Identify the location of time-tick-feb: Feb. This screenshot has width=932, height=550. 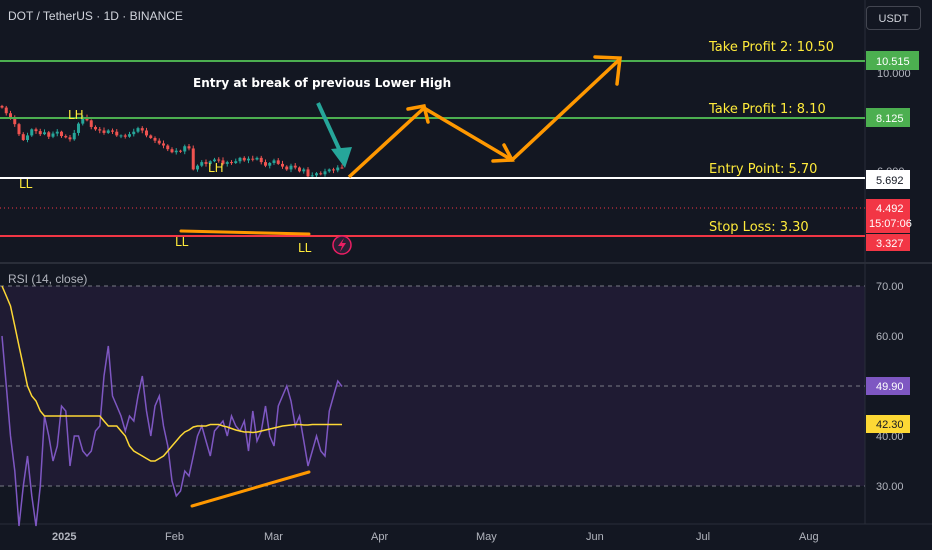
(174, 537).